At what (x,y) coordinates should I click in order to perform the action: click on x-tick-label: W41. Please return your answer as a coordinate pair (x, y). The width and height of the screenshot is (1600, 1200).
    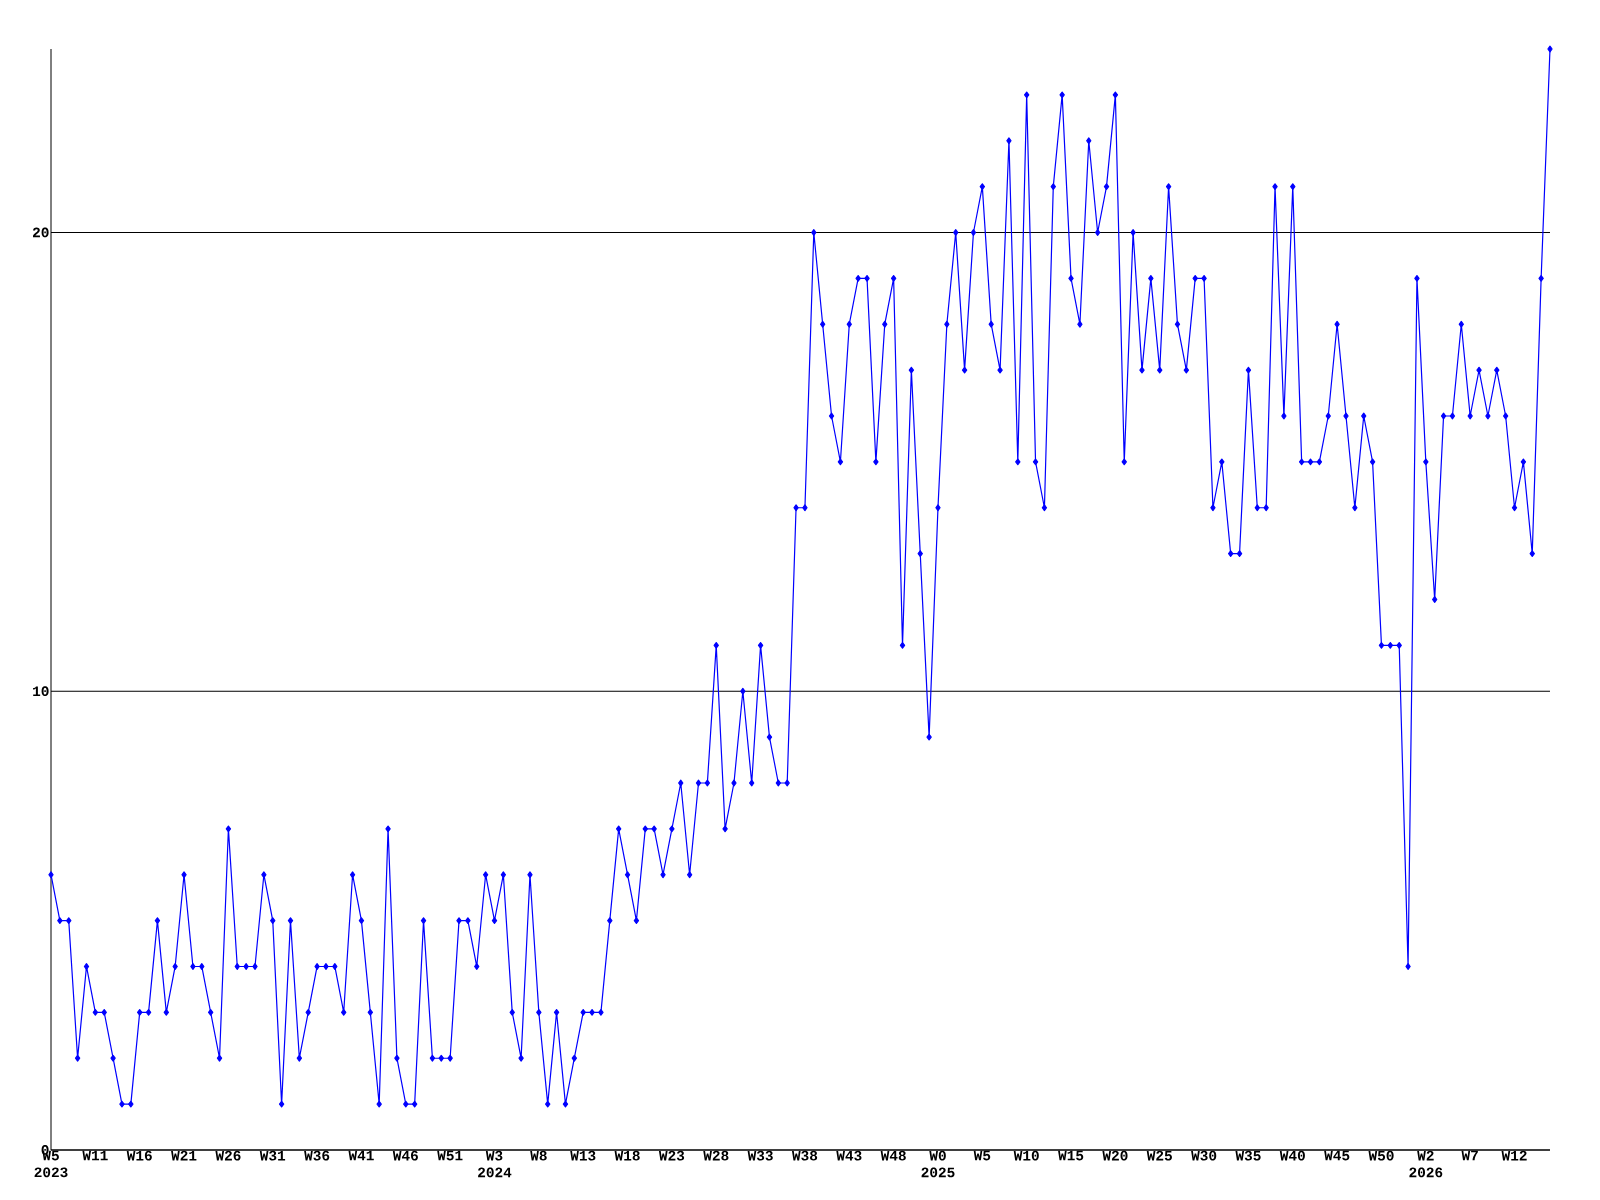
    Looking at the image, I should click on (361, 1155).